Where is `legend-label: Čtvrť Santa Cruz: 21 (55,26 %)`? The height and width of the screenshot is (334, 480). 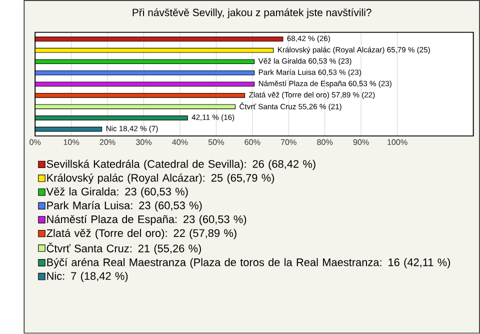 legend-label: Čtvrť Santa Cruz: 21 (55,26 %) is located at coordinates (123, 248).